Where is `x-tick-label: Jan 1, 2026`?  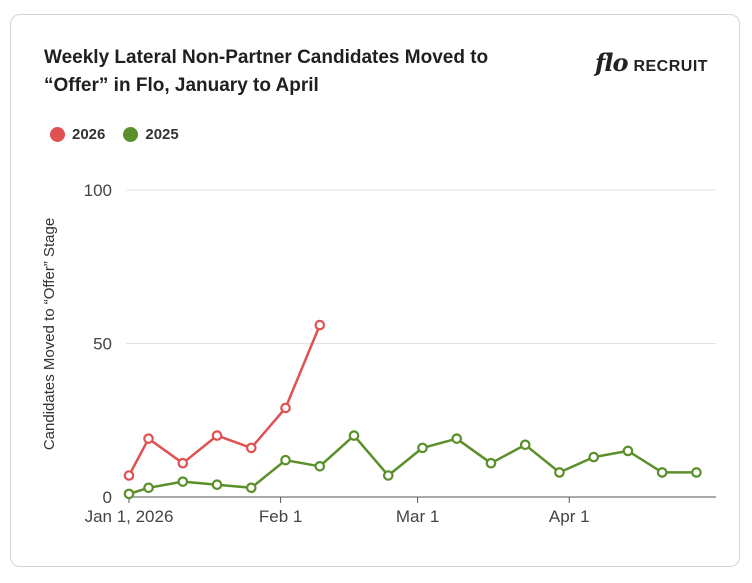 x-tick-label: Jan 1, 2026 is located at coordinates (129, 516).